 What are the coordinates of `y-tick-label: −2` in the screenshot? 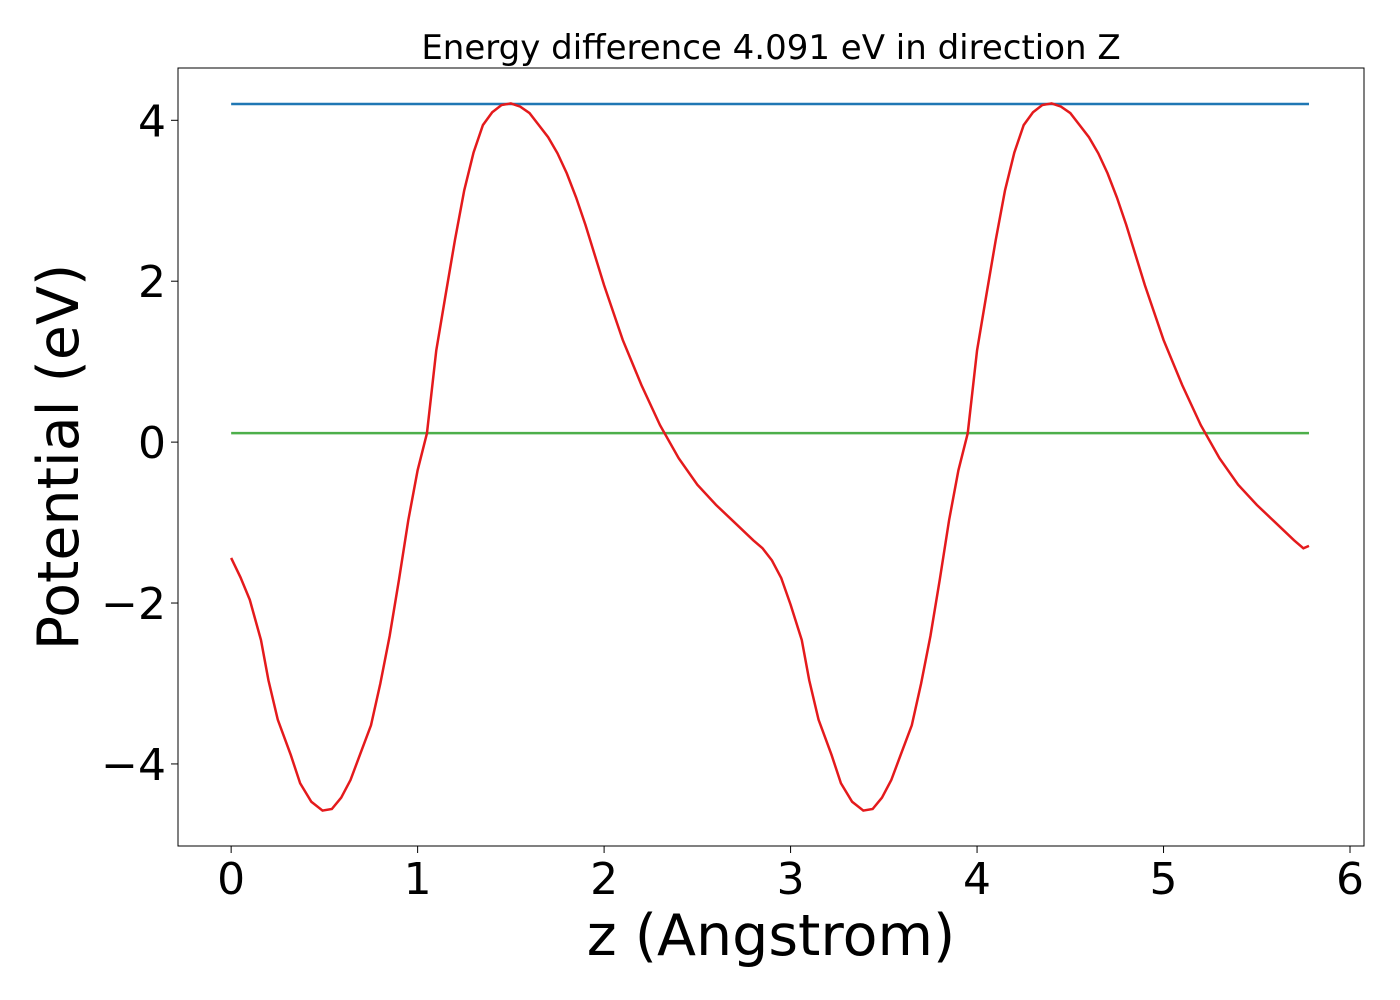 It's located at (133, 604).